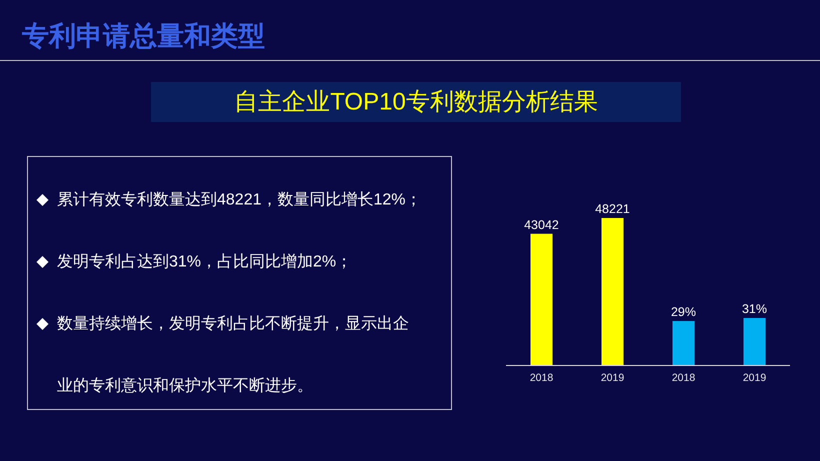  I want to click on data-label: 43042, so click(541, 225).